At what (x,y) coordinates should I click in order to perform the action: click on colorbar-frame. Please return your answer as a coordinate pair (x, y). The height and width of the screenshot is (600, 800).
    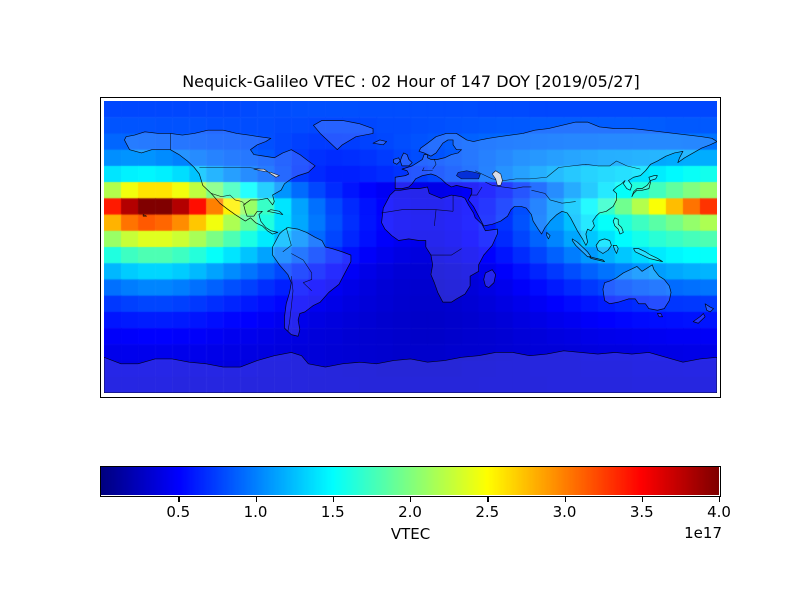
    Looking at the image, I should click on (410, 481).